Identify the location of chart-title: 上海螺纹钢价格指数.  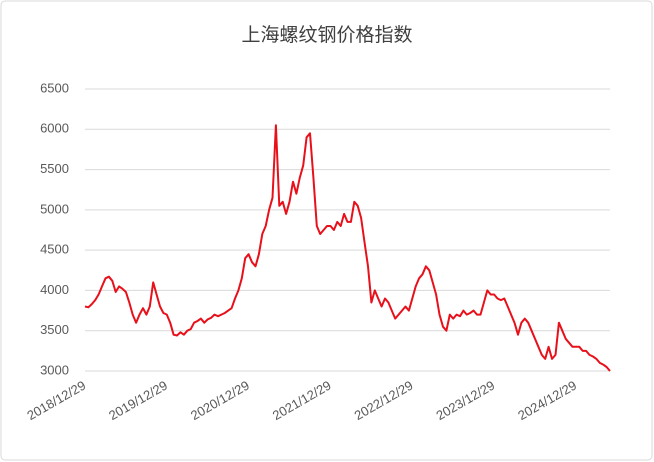
(326, 35).